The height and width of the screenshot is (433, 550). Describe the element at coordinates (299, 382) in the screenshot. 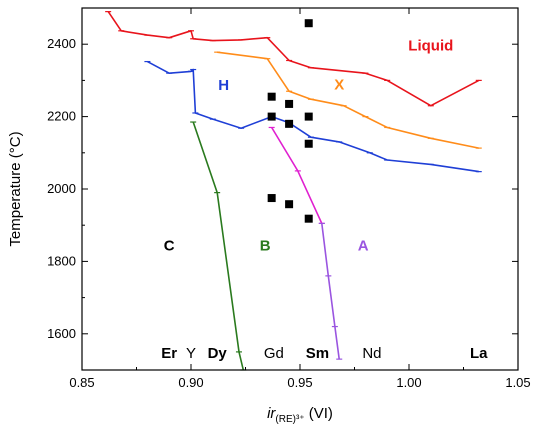

I see `x-tick-label: 0.95` at that location.